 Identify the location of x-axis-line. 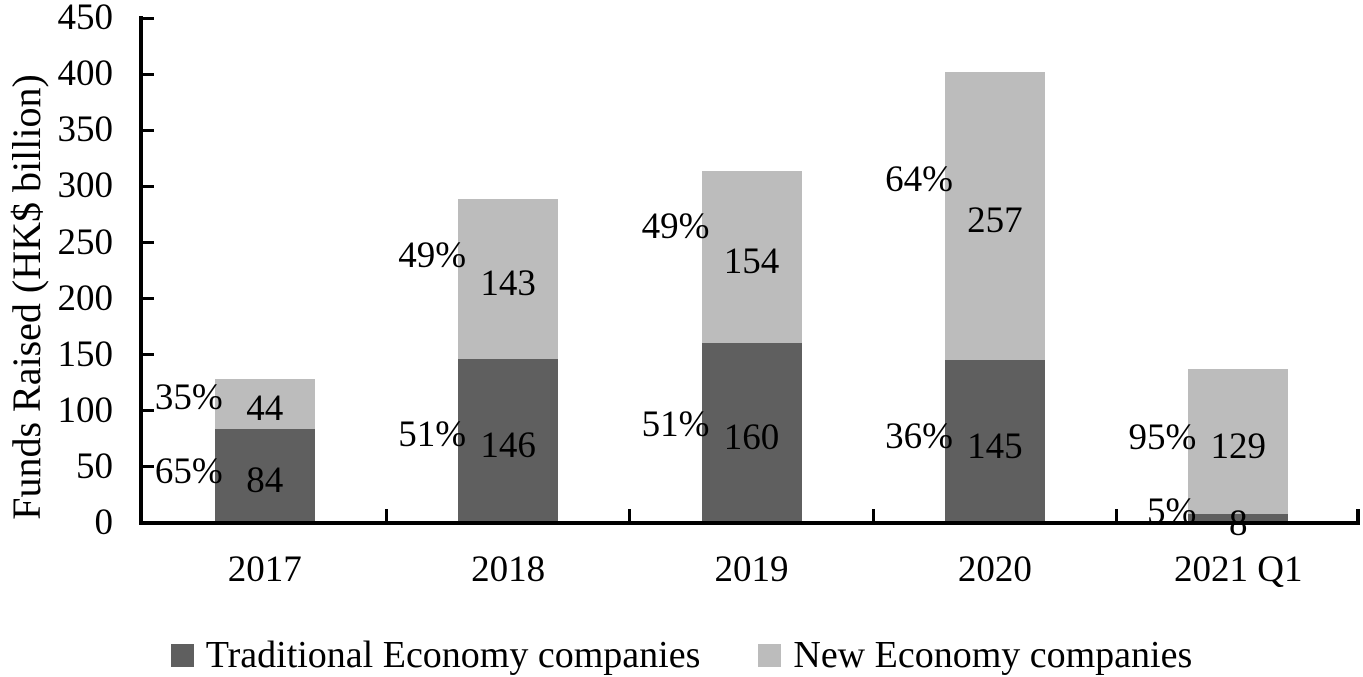
(749, 523).